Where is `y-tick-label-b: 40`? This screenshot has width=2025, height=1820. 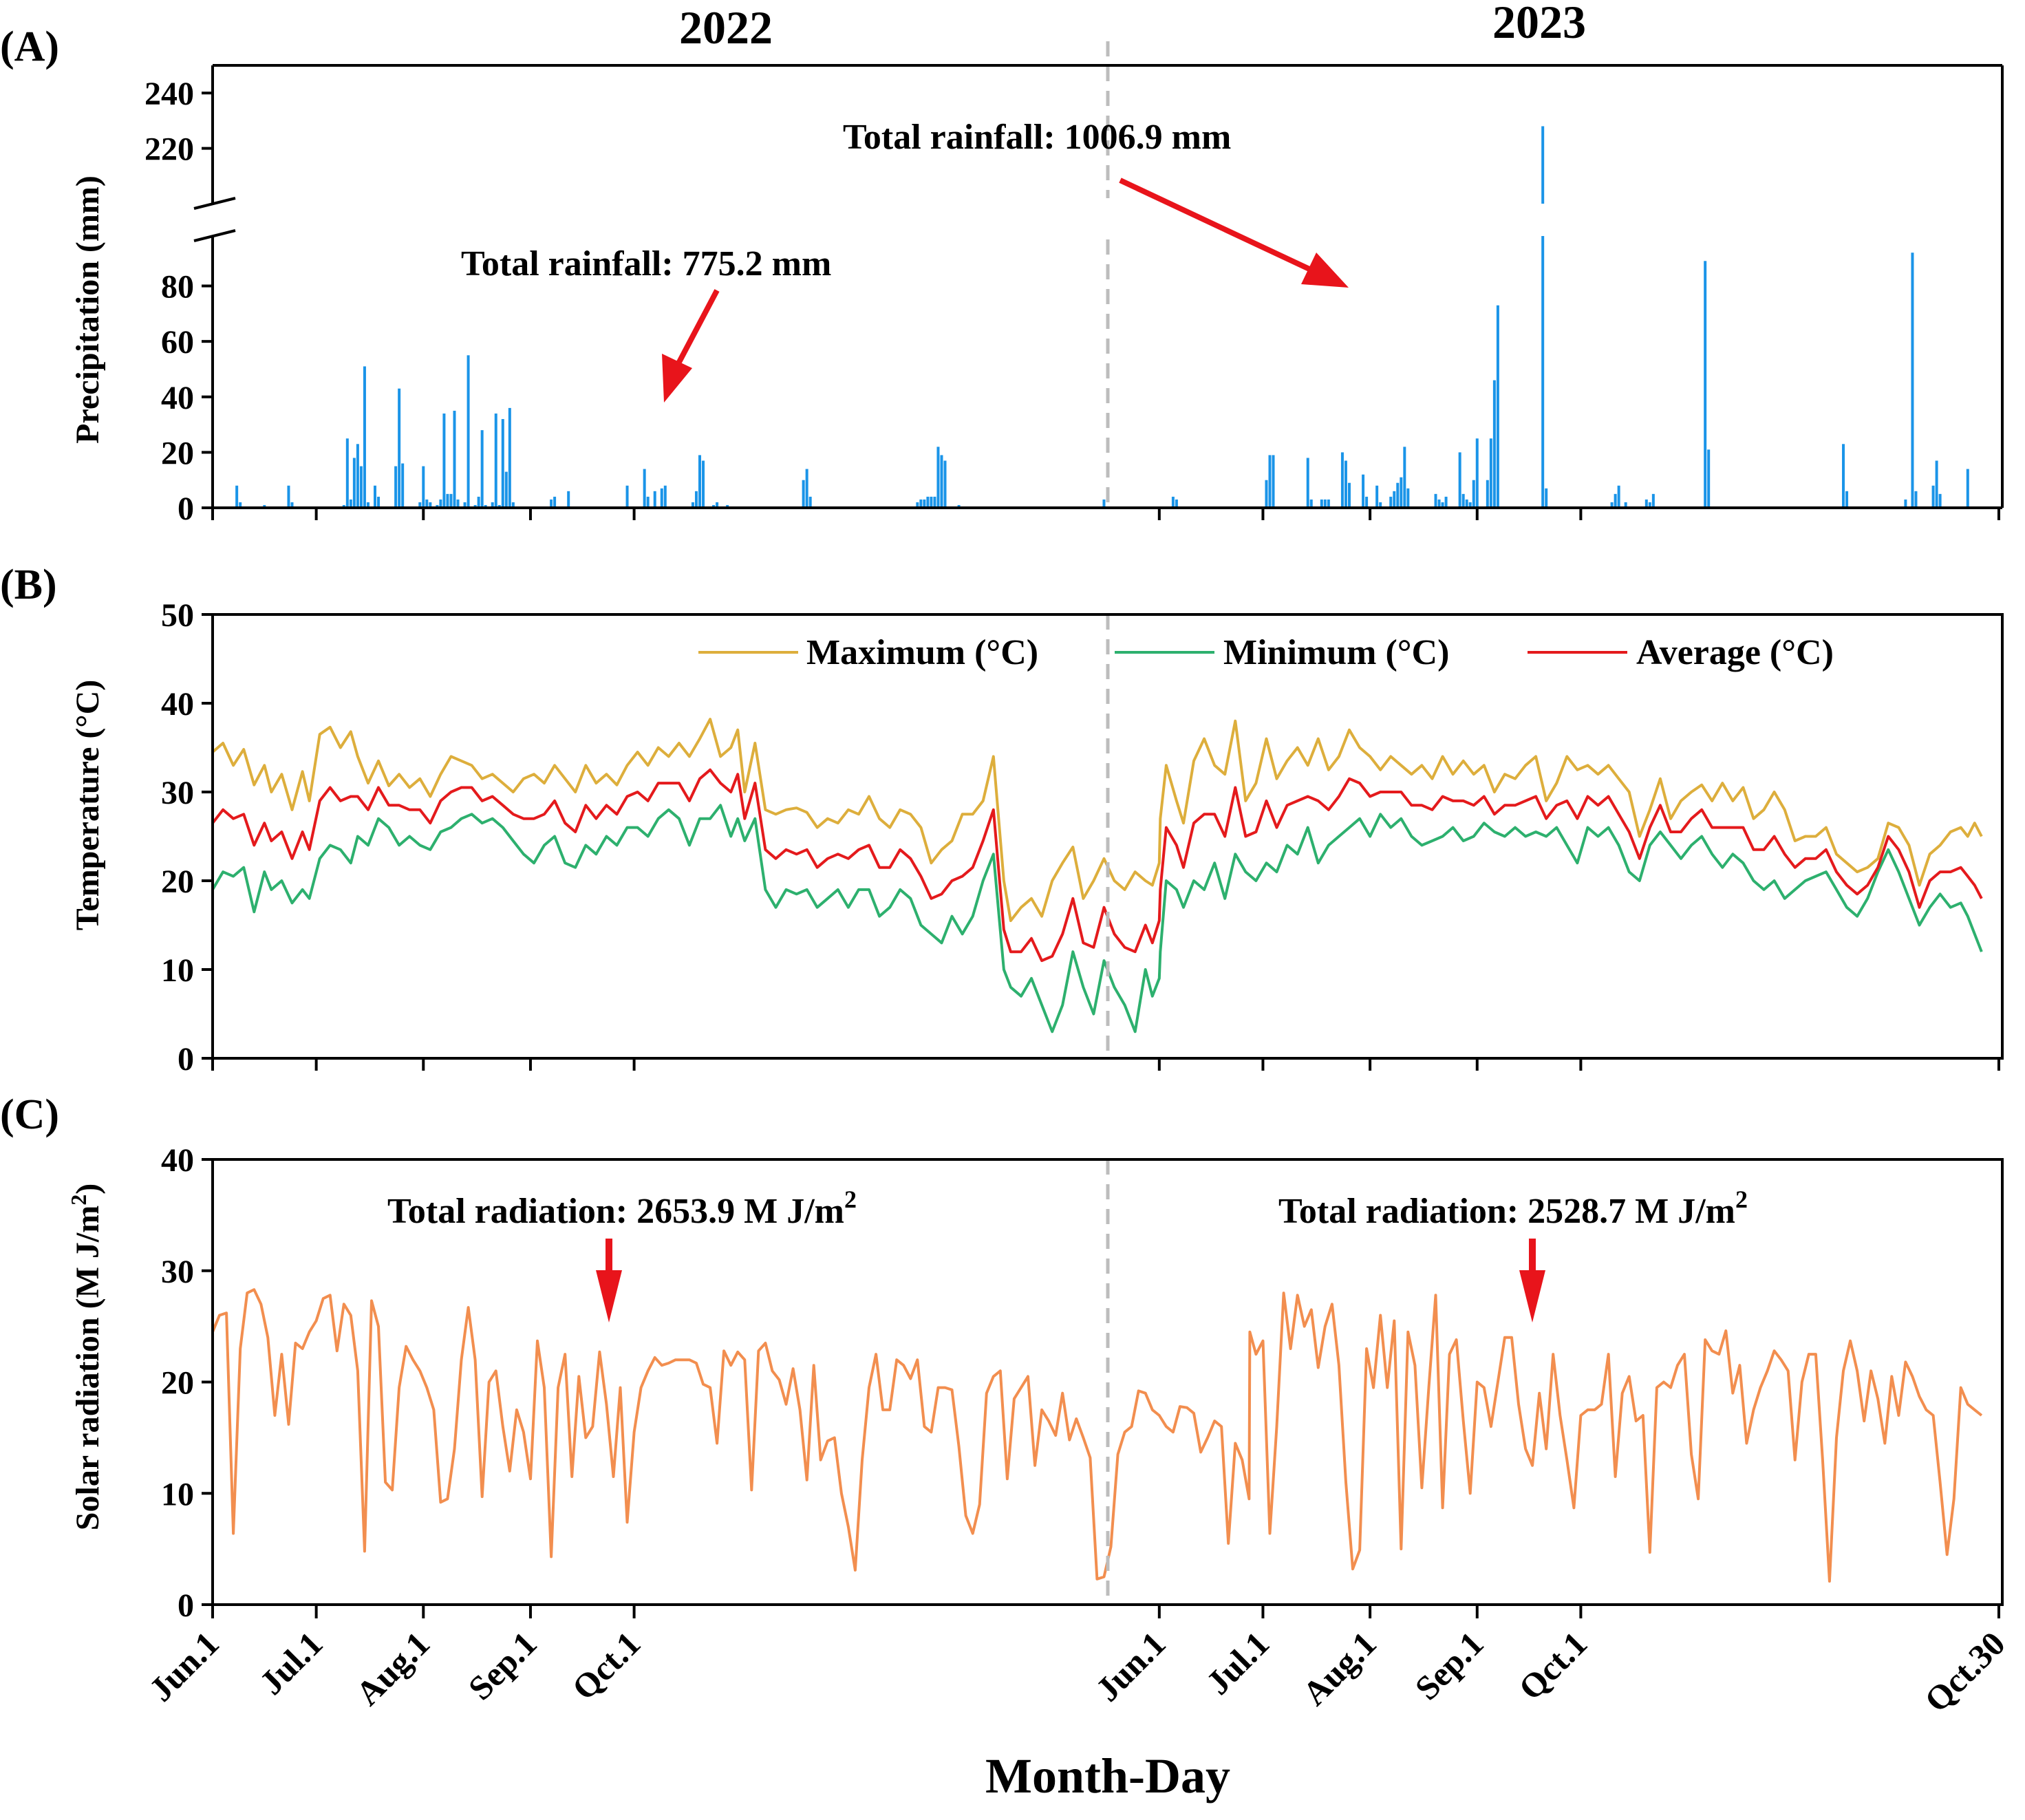 y-tick-label-b: 40 is located at coordinates (178, 704).